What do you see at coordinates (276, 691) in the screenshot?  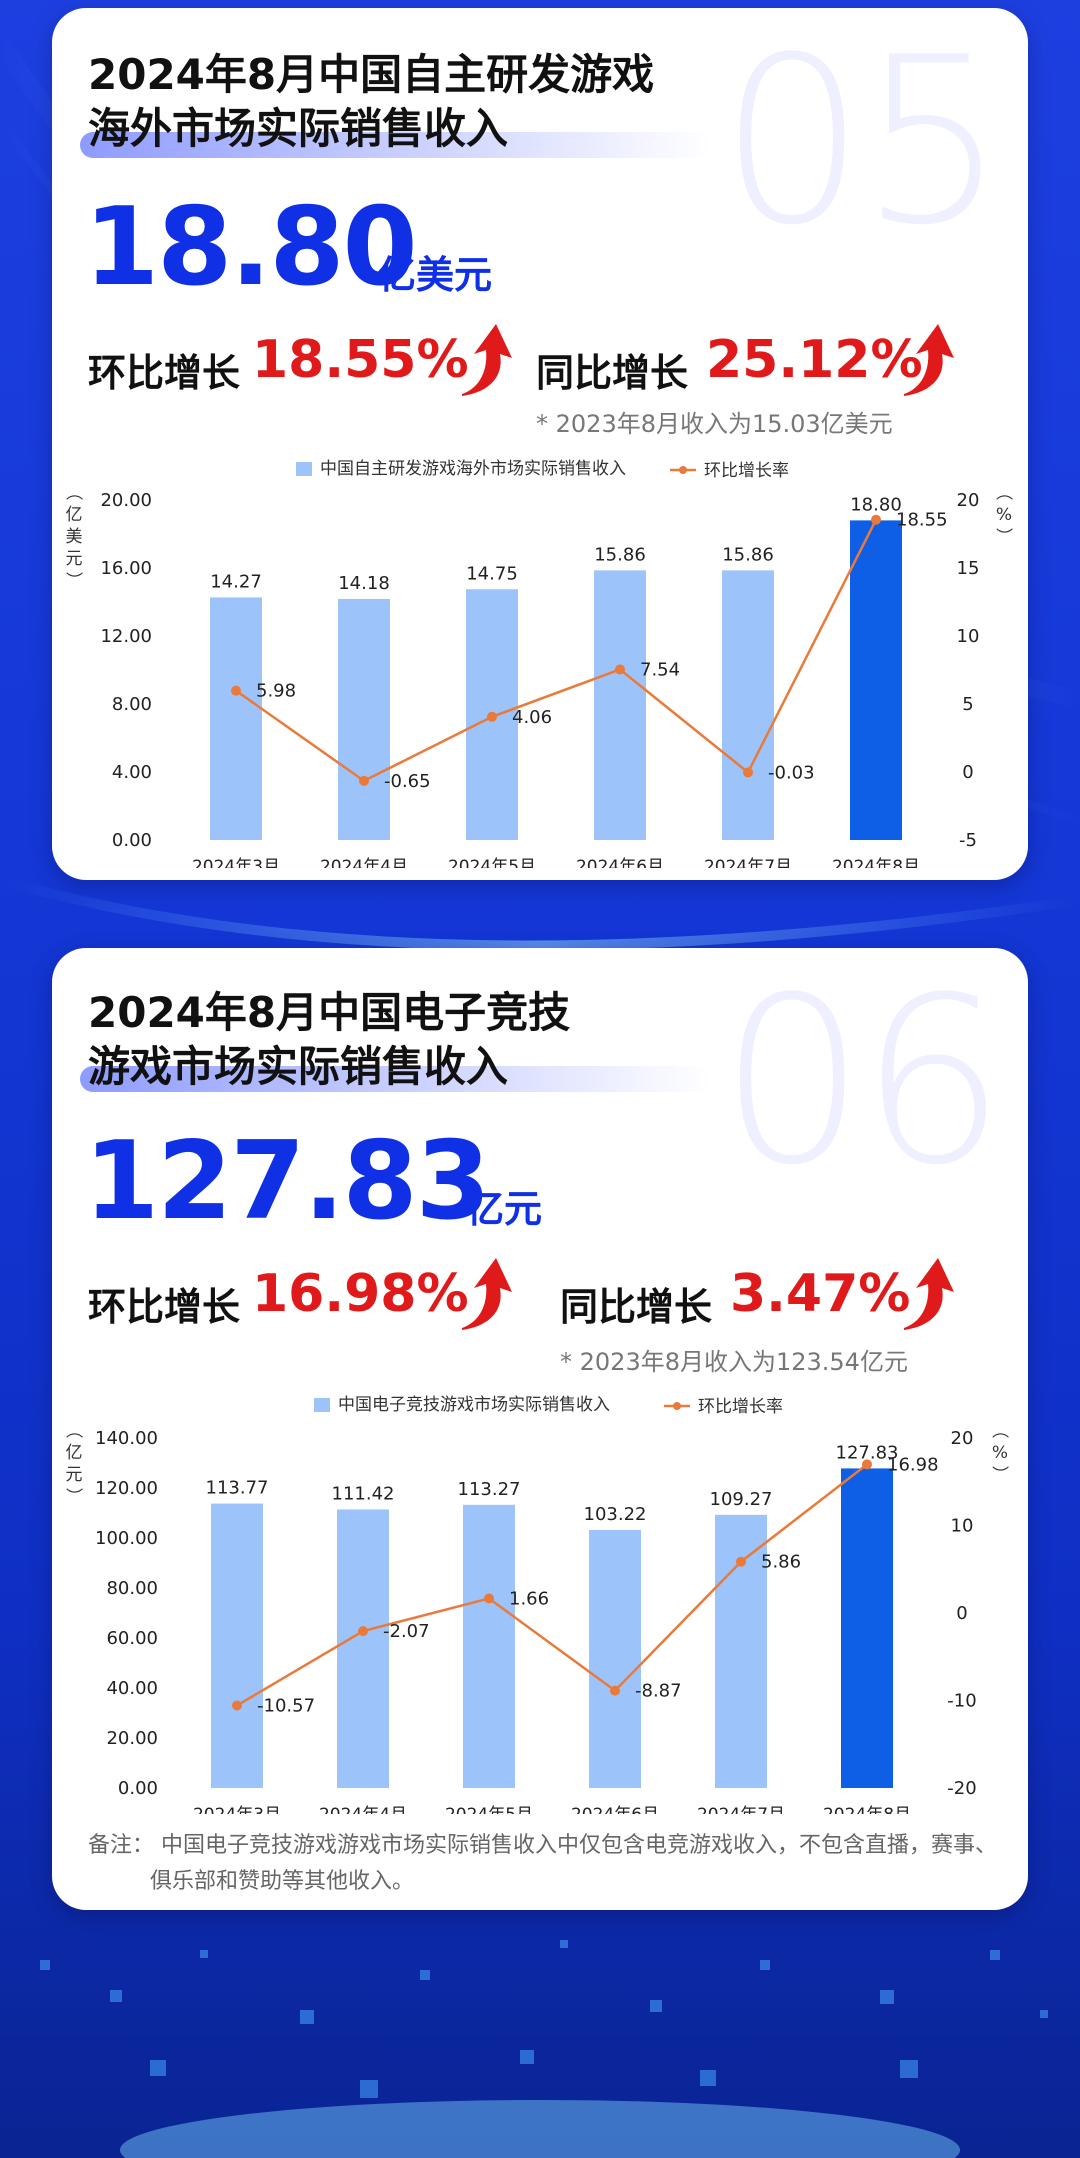 I see `growth-rate-label: 5.98` at bounding box center [276, 691].